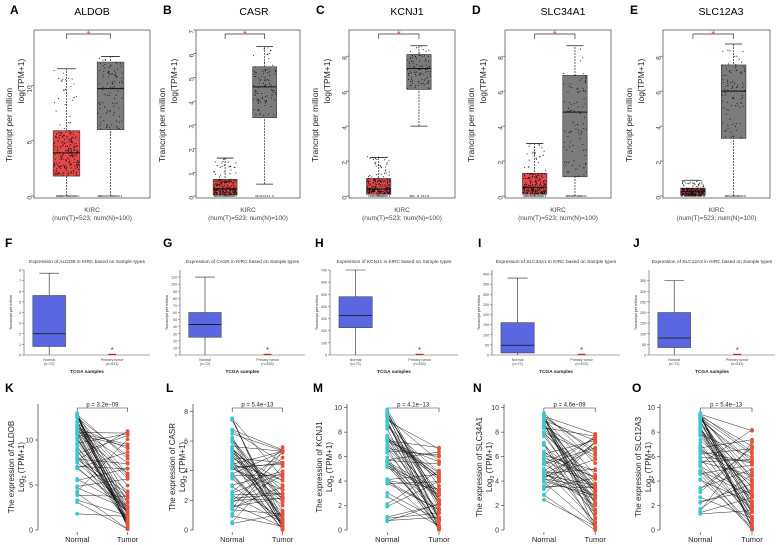  Describe the element at coordinates (399, 36) in the screenshot. I see `significance-bracket` at that location.